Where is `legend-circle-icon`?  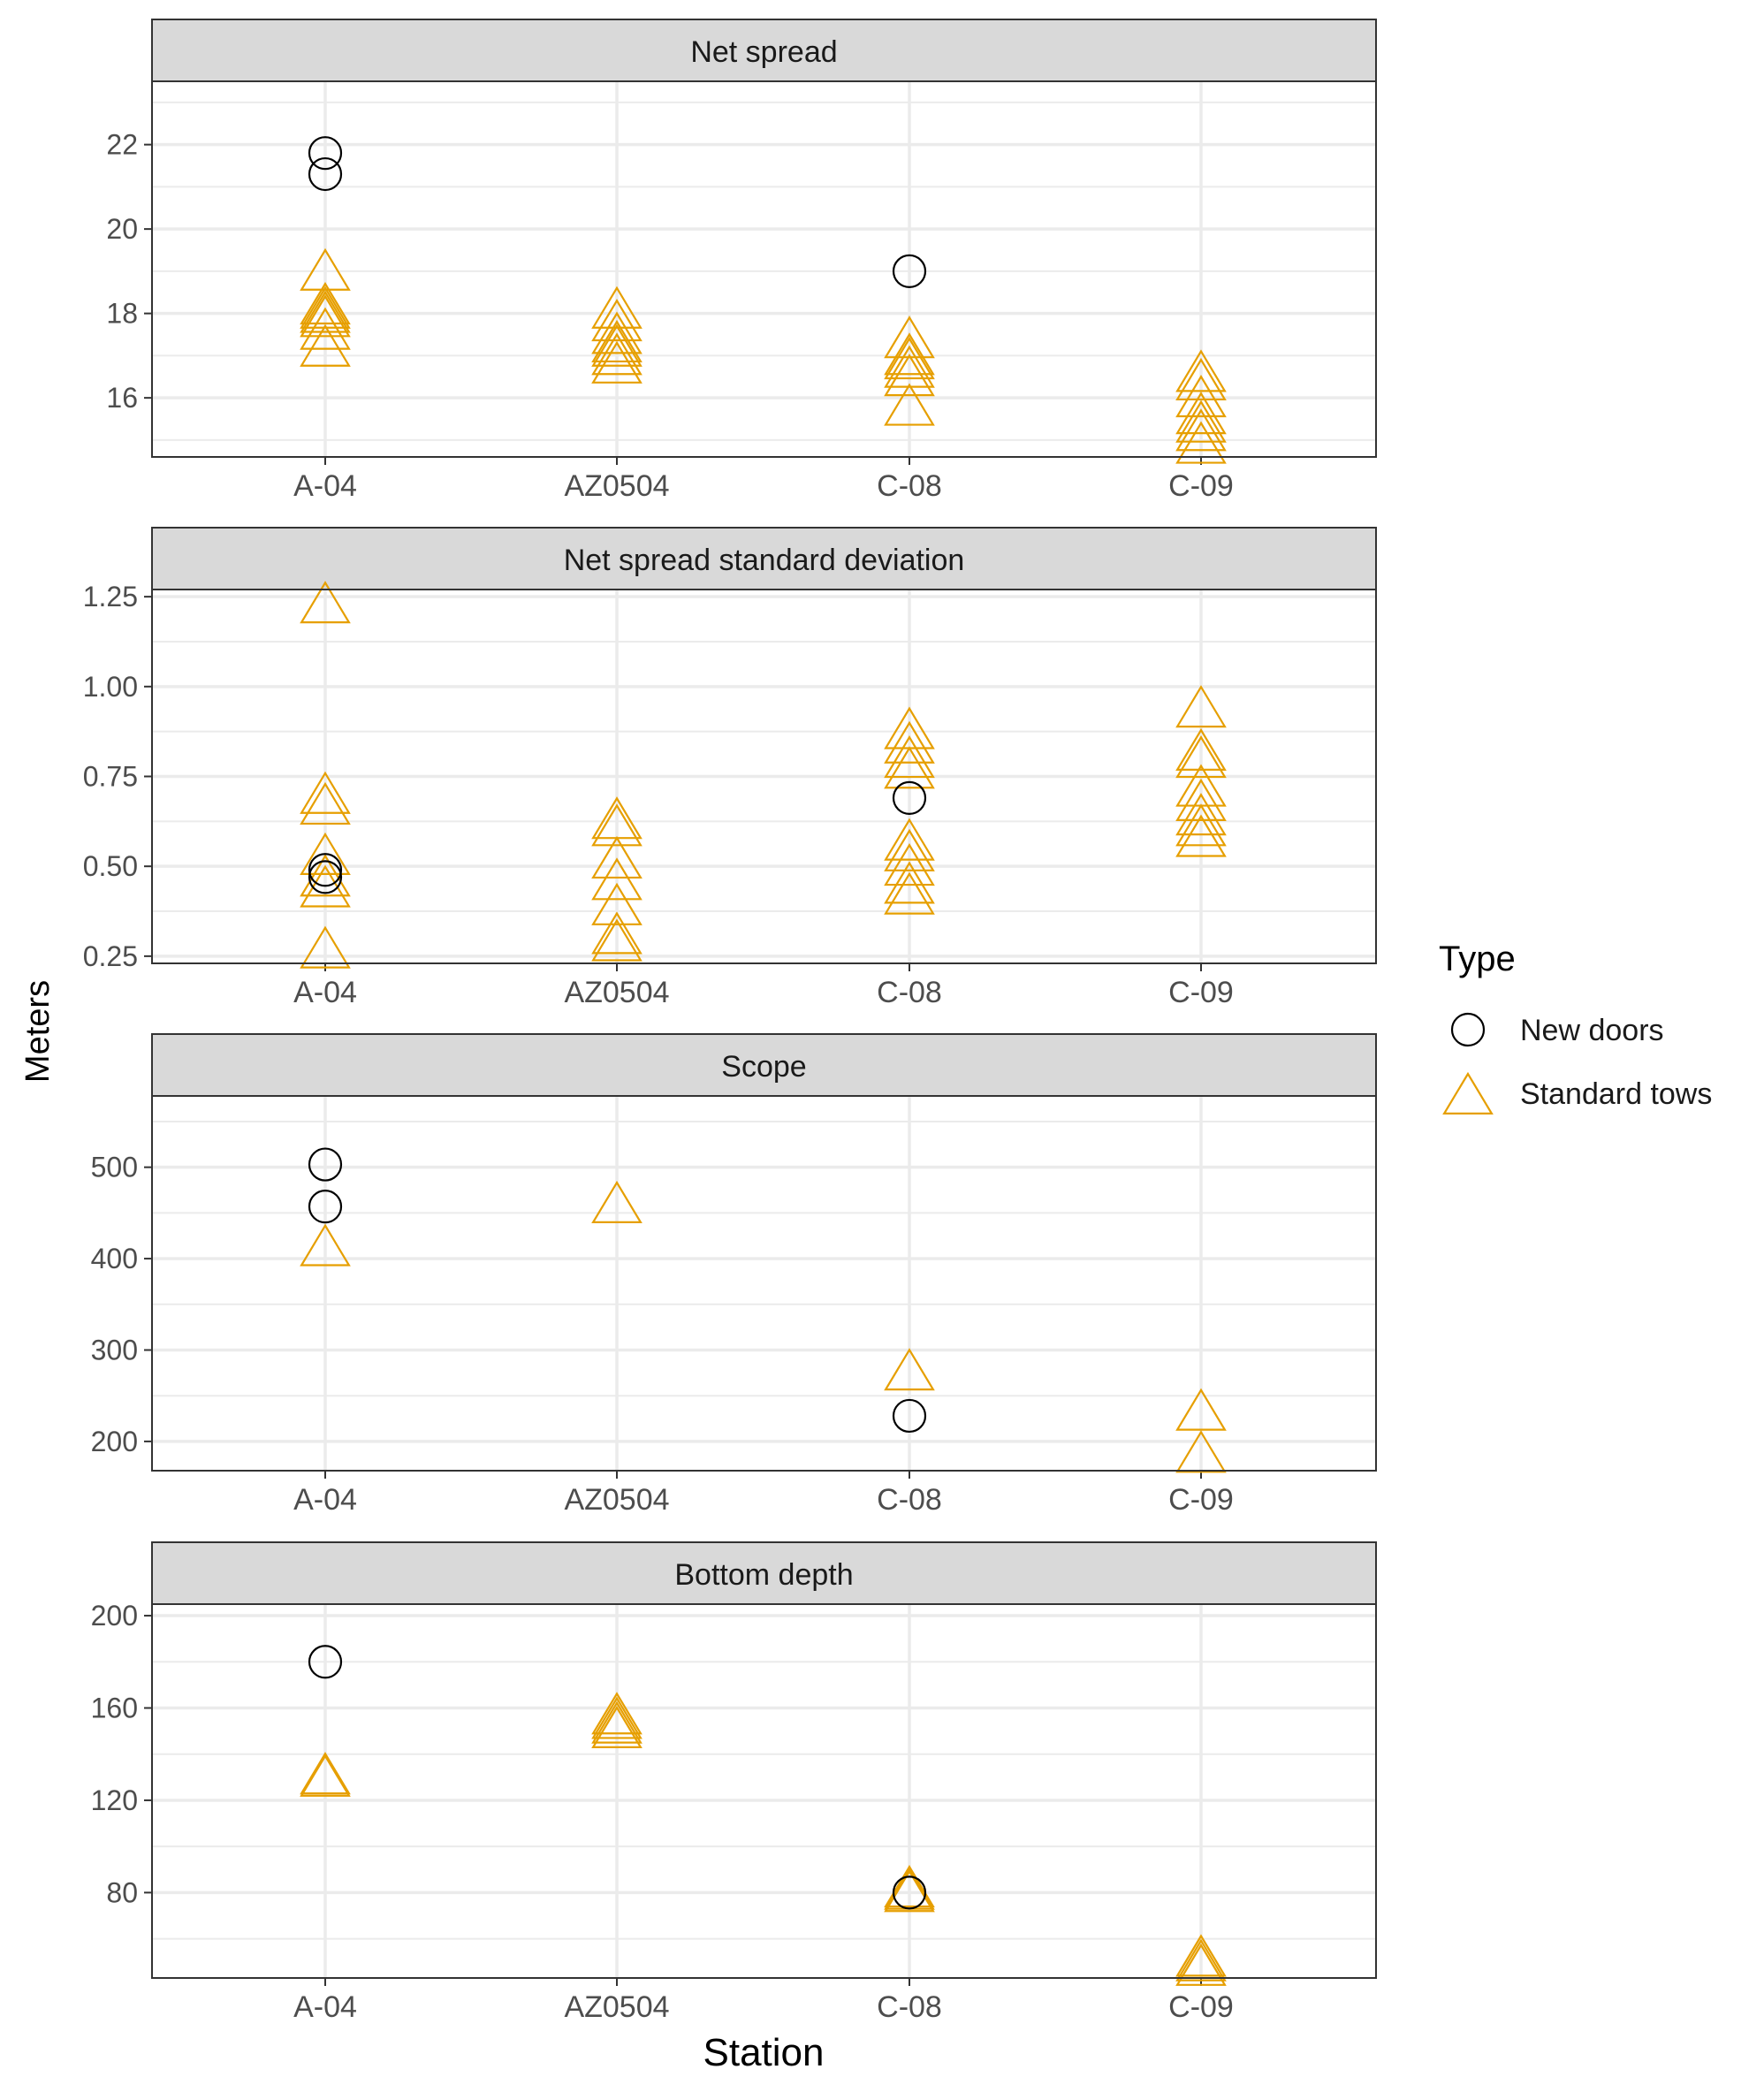
legend-circle-icon is located at coordinates (1468, 1029).